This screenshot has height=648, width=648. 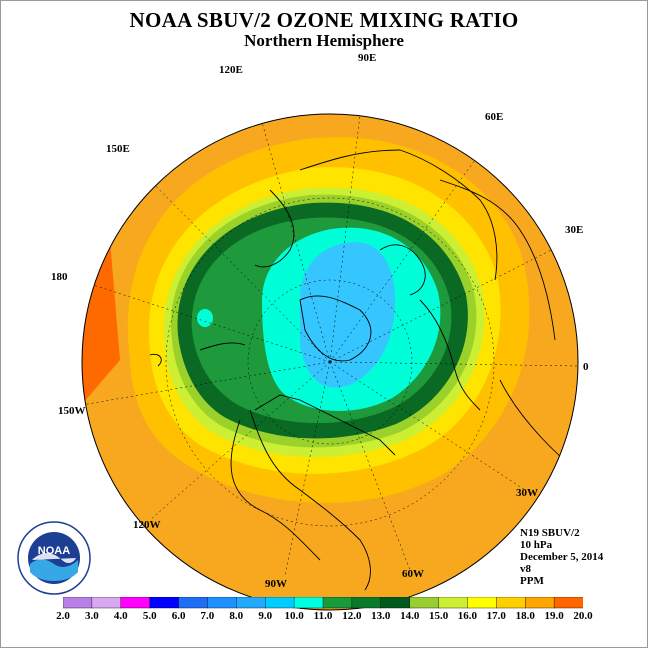 I want to click on cyan-patch, so click(x=205, y=318).